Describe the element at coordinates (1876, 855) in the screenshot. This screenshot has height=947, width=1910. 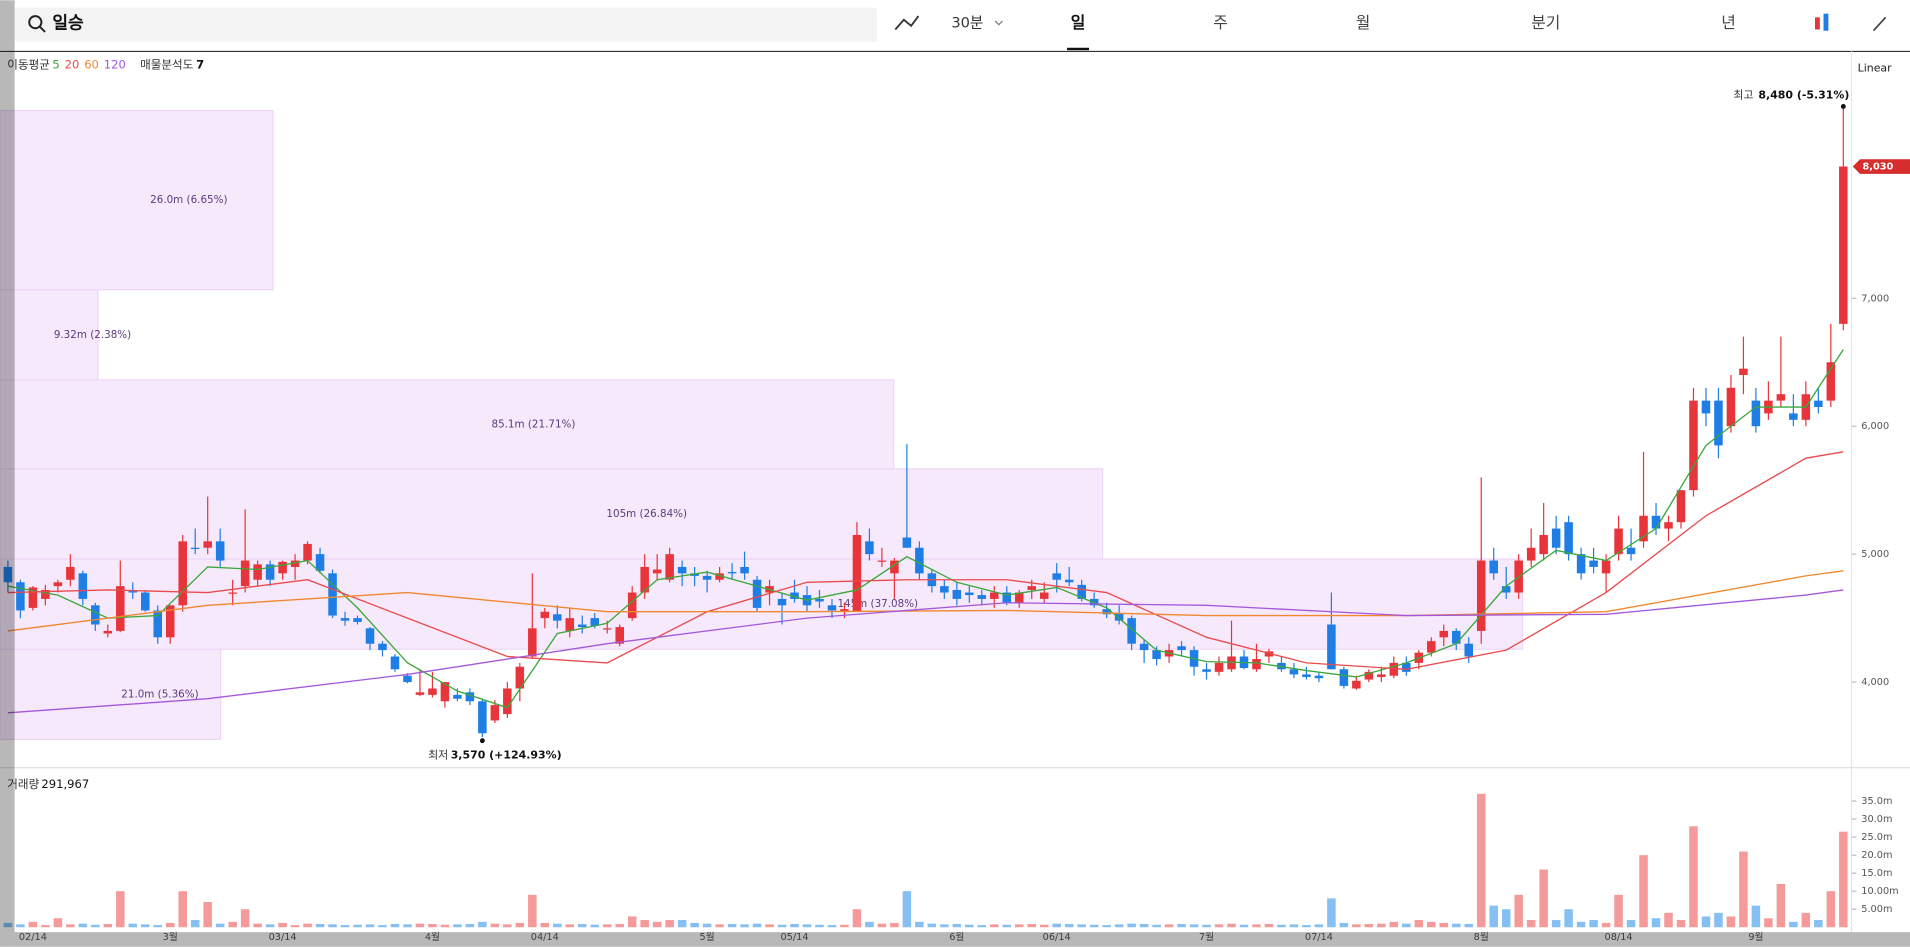
I see `y-tick-label: 20.0m` at that location.